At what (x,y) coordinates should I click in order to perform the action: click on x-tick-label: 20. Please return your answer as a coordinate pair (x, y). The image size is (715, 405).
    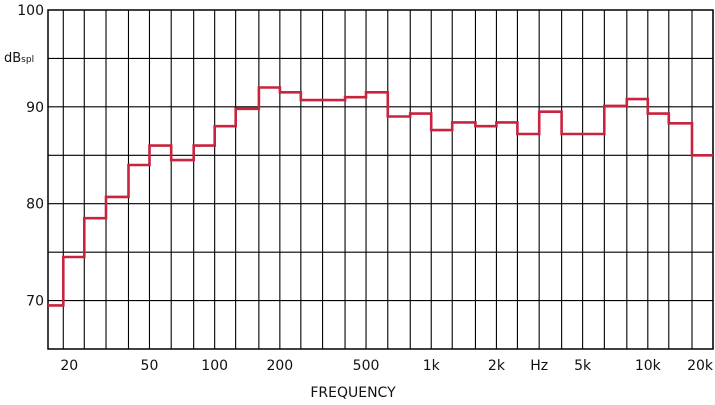
    Looking at the image, I should click on (69, 366).